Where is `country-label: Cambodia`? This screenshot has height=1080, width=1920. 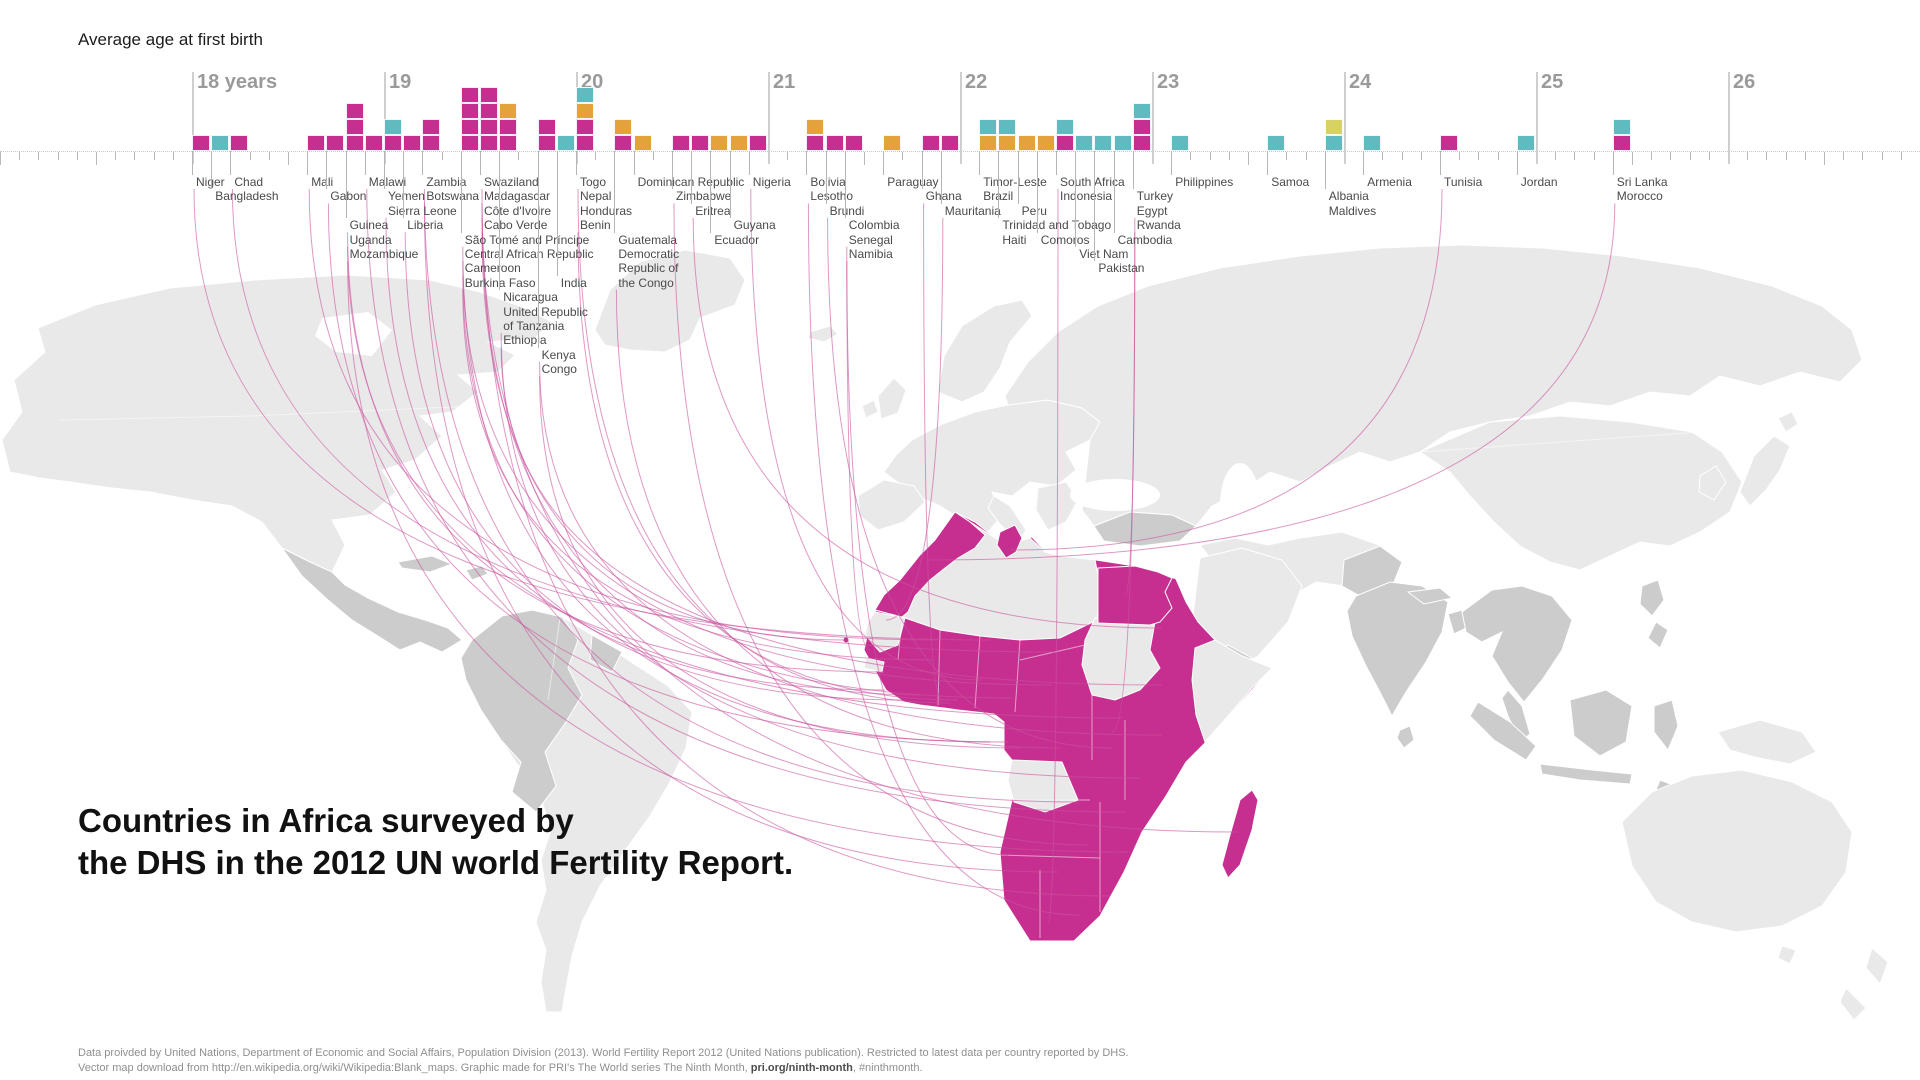 country-label: Cambodia is located at coordinates (1145, 239).